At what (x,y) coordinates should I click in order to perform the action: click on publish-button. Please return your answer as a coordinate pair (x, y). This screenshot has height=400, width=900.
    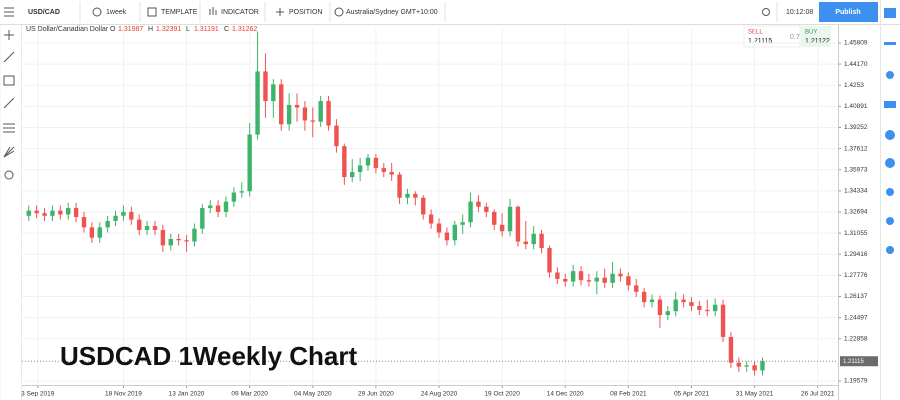
    Looking at the image, I should click on (848, 12).